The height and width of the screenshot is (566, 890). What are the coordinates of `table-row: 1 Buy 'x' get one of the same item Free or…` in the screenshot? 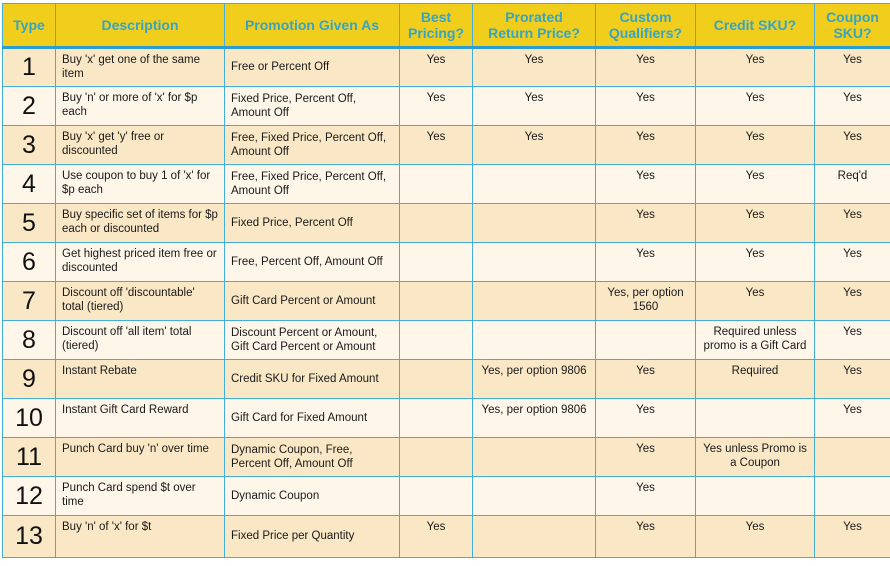 It's located at (446, 67).